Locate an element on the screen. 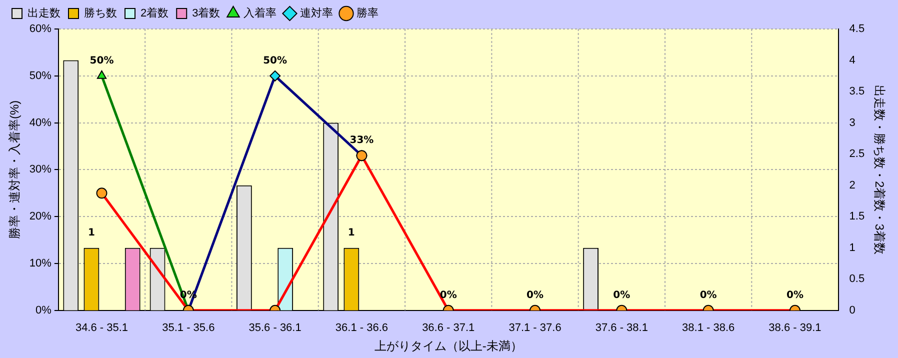 This screenshot has width=898, height=358. y-tick-label: 60% is located at coordinates (40, 29).